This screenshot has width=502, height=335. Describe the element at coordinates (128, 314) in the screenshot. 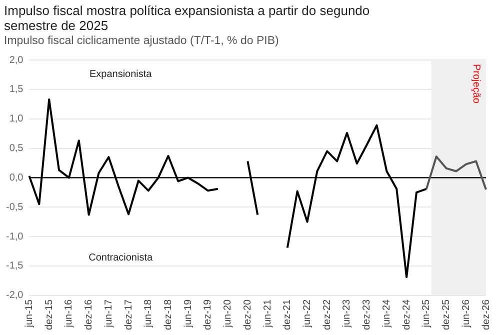

I see `x-tick-label: dez-17` at that location.